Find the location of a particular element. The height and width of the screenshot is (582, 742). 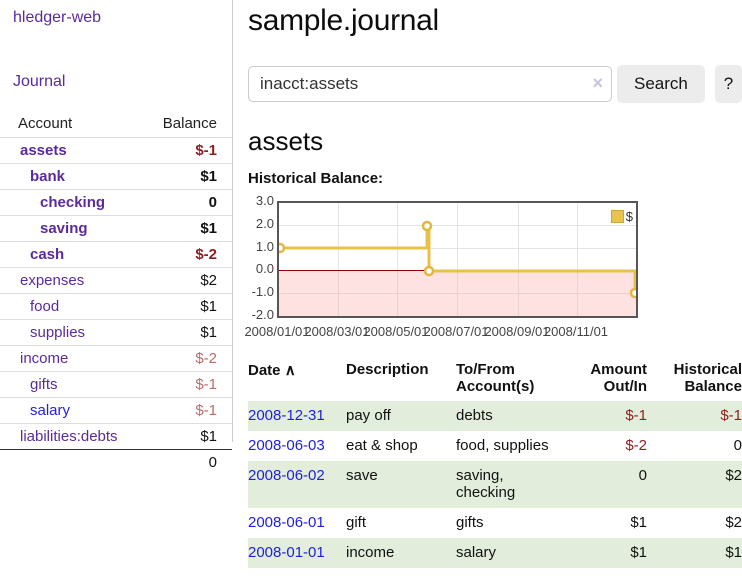

account-link-bank: bank is located at coordinates (48, 176).